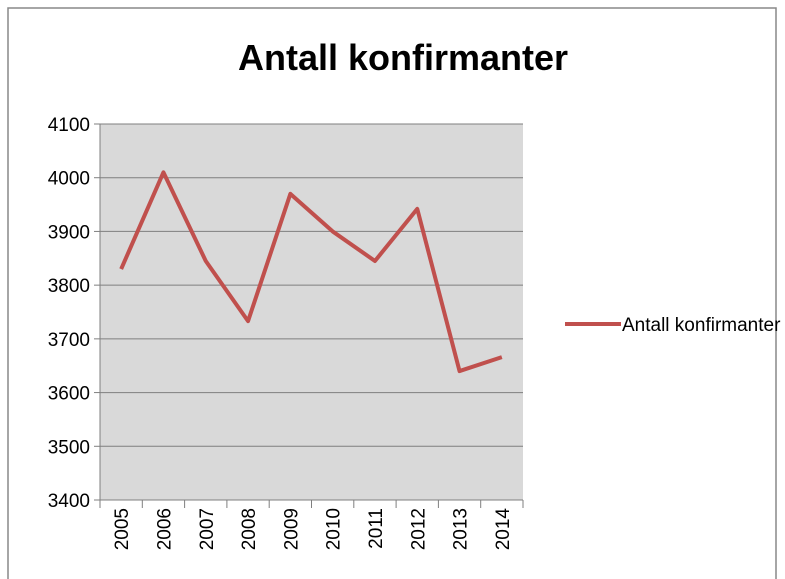  I want to click on y-tick-label: 4100, so click(69, 125).